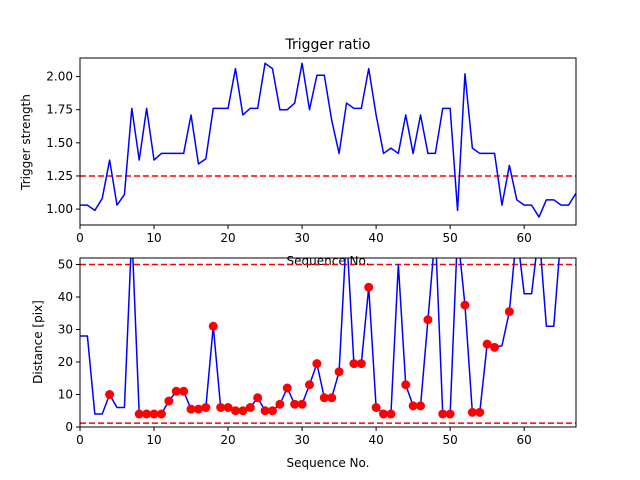  What do you see at coordinates (59, 209) in the screenshot?
I see `top-y-tick-label: 1.00` at bounding box center [59, 209].